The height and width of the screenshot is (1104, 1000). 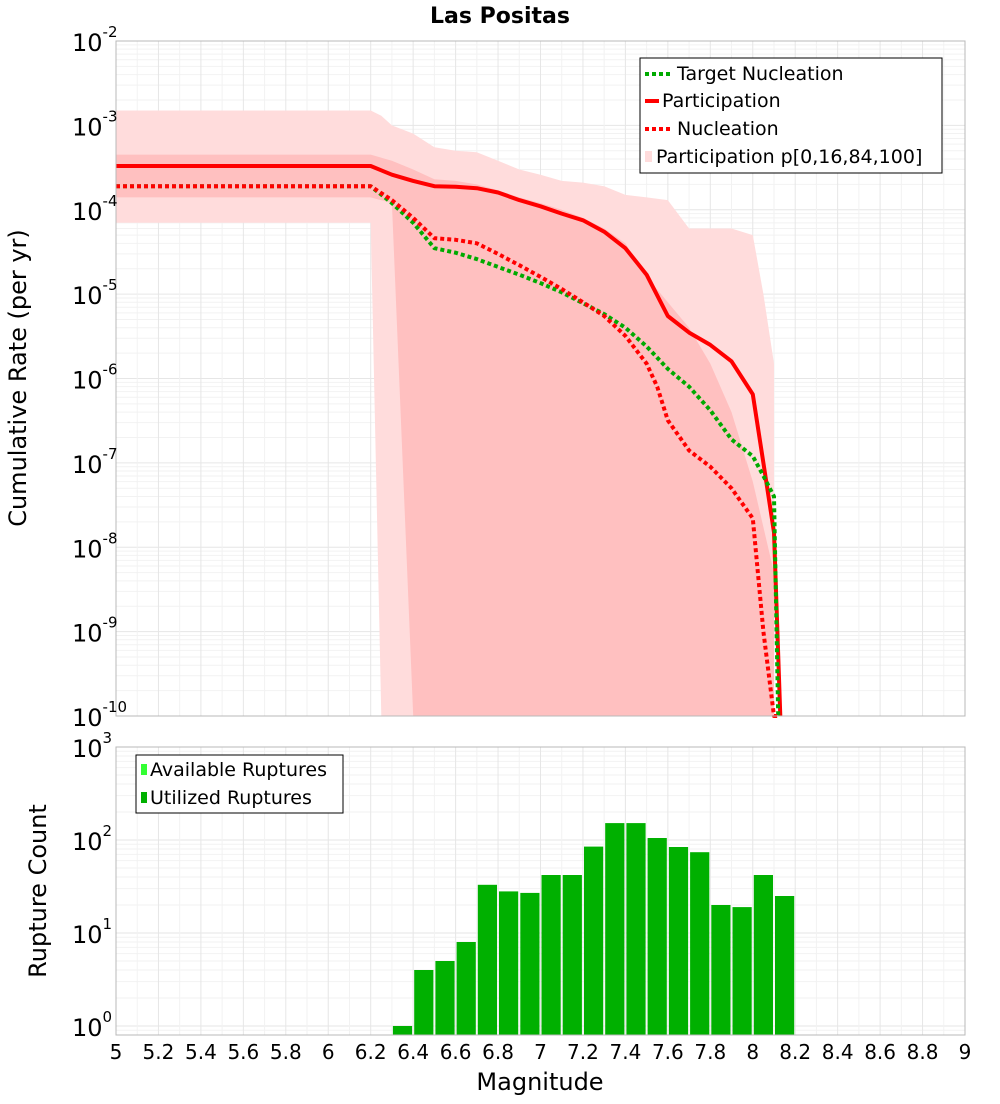 I want to click on rupture-bars, so click(x=593, y=929).